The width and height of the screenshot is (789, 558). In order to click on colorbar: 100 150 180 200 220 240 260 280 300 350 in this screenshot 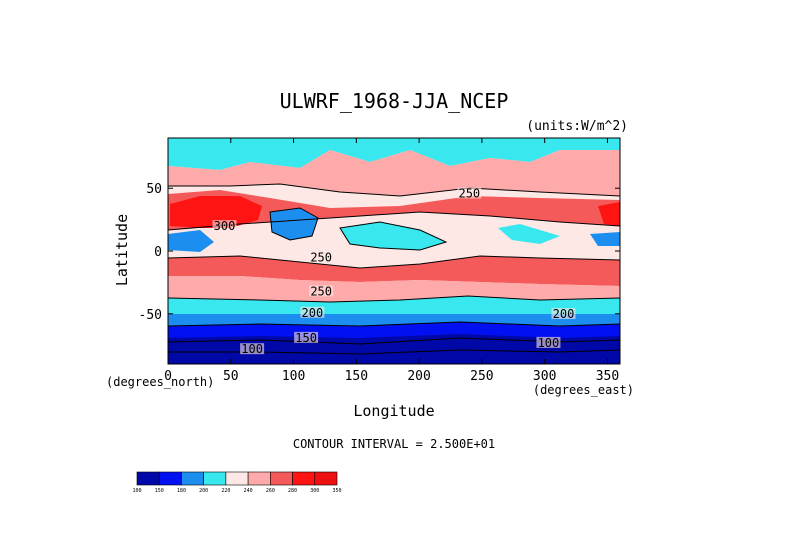, I will do `click(237, 482)`.